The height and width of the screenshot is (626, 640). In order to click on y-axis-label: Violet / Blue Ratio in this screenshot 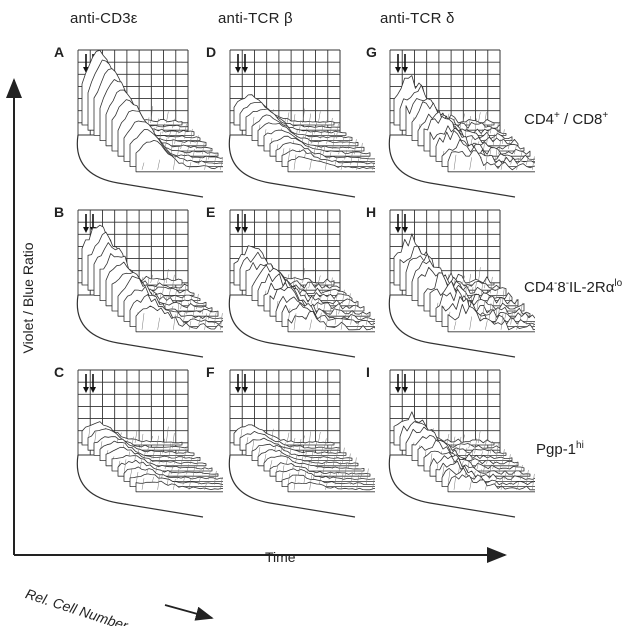, I will do `click(28, 298)`.